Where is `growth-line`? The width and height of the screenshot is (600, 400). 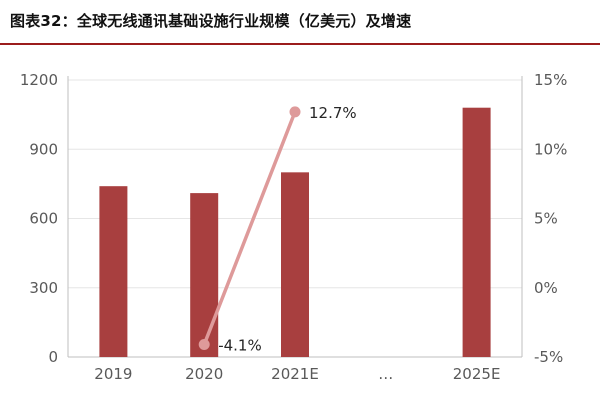 growth-line is located at coordinates (249, 228).